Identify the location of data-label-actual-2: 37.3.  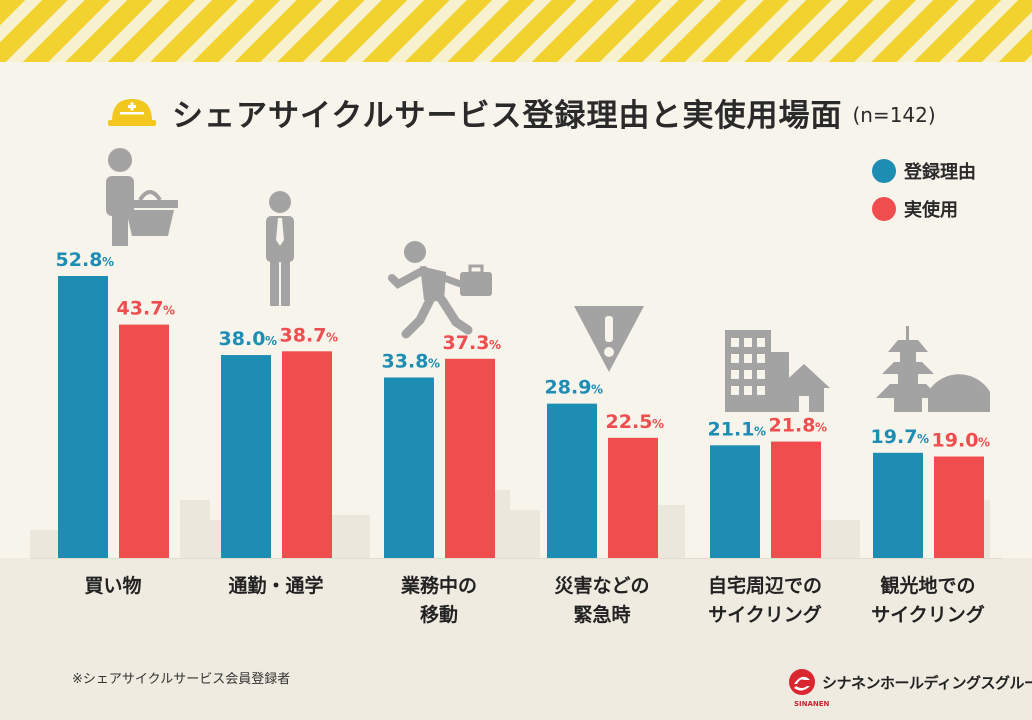
(466, 343).